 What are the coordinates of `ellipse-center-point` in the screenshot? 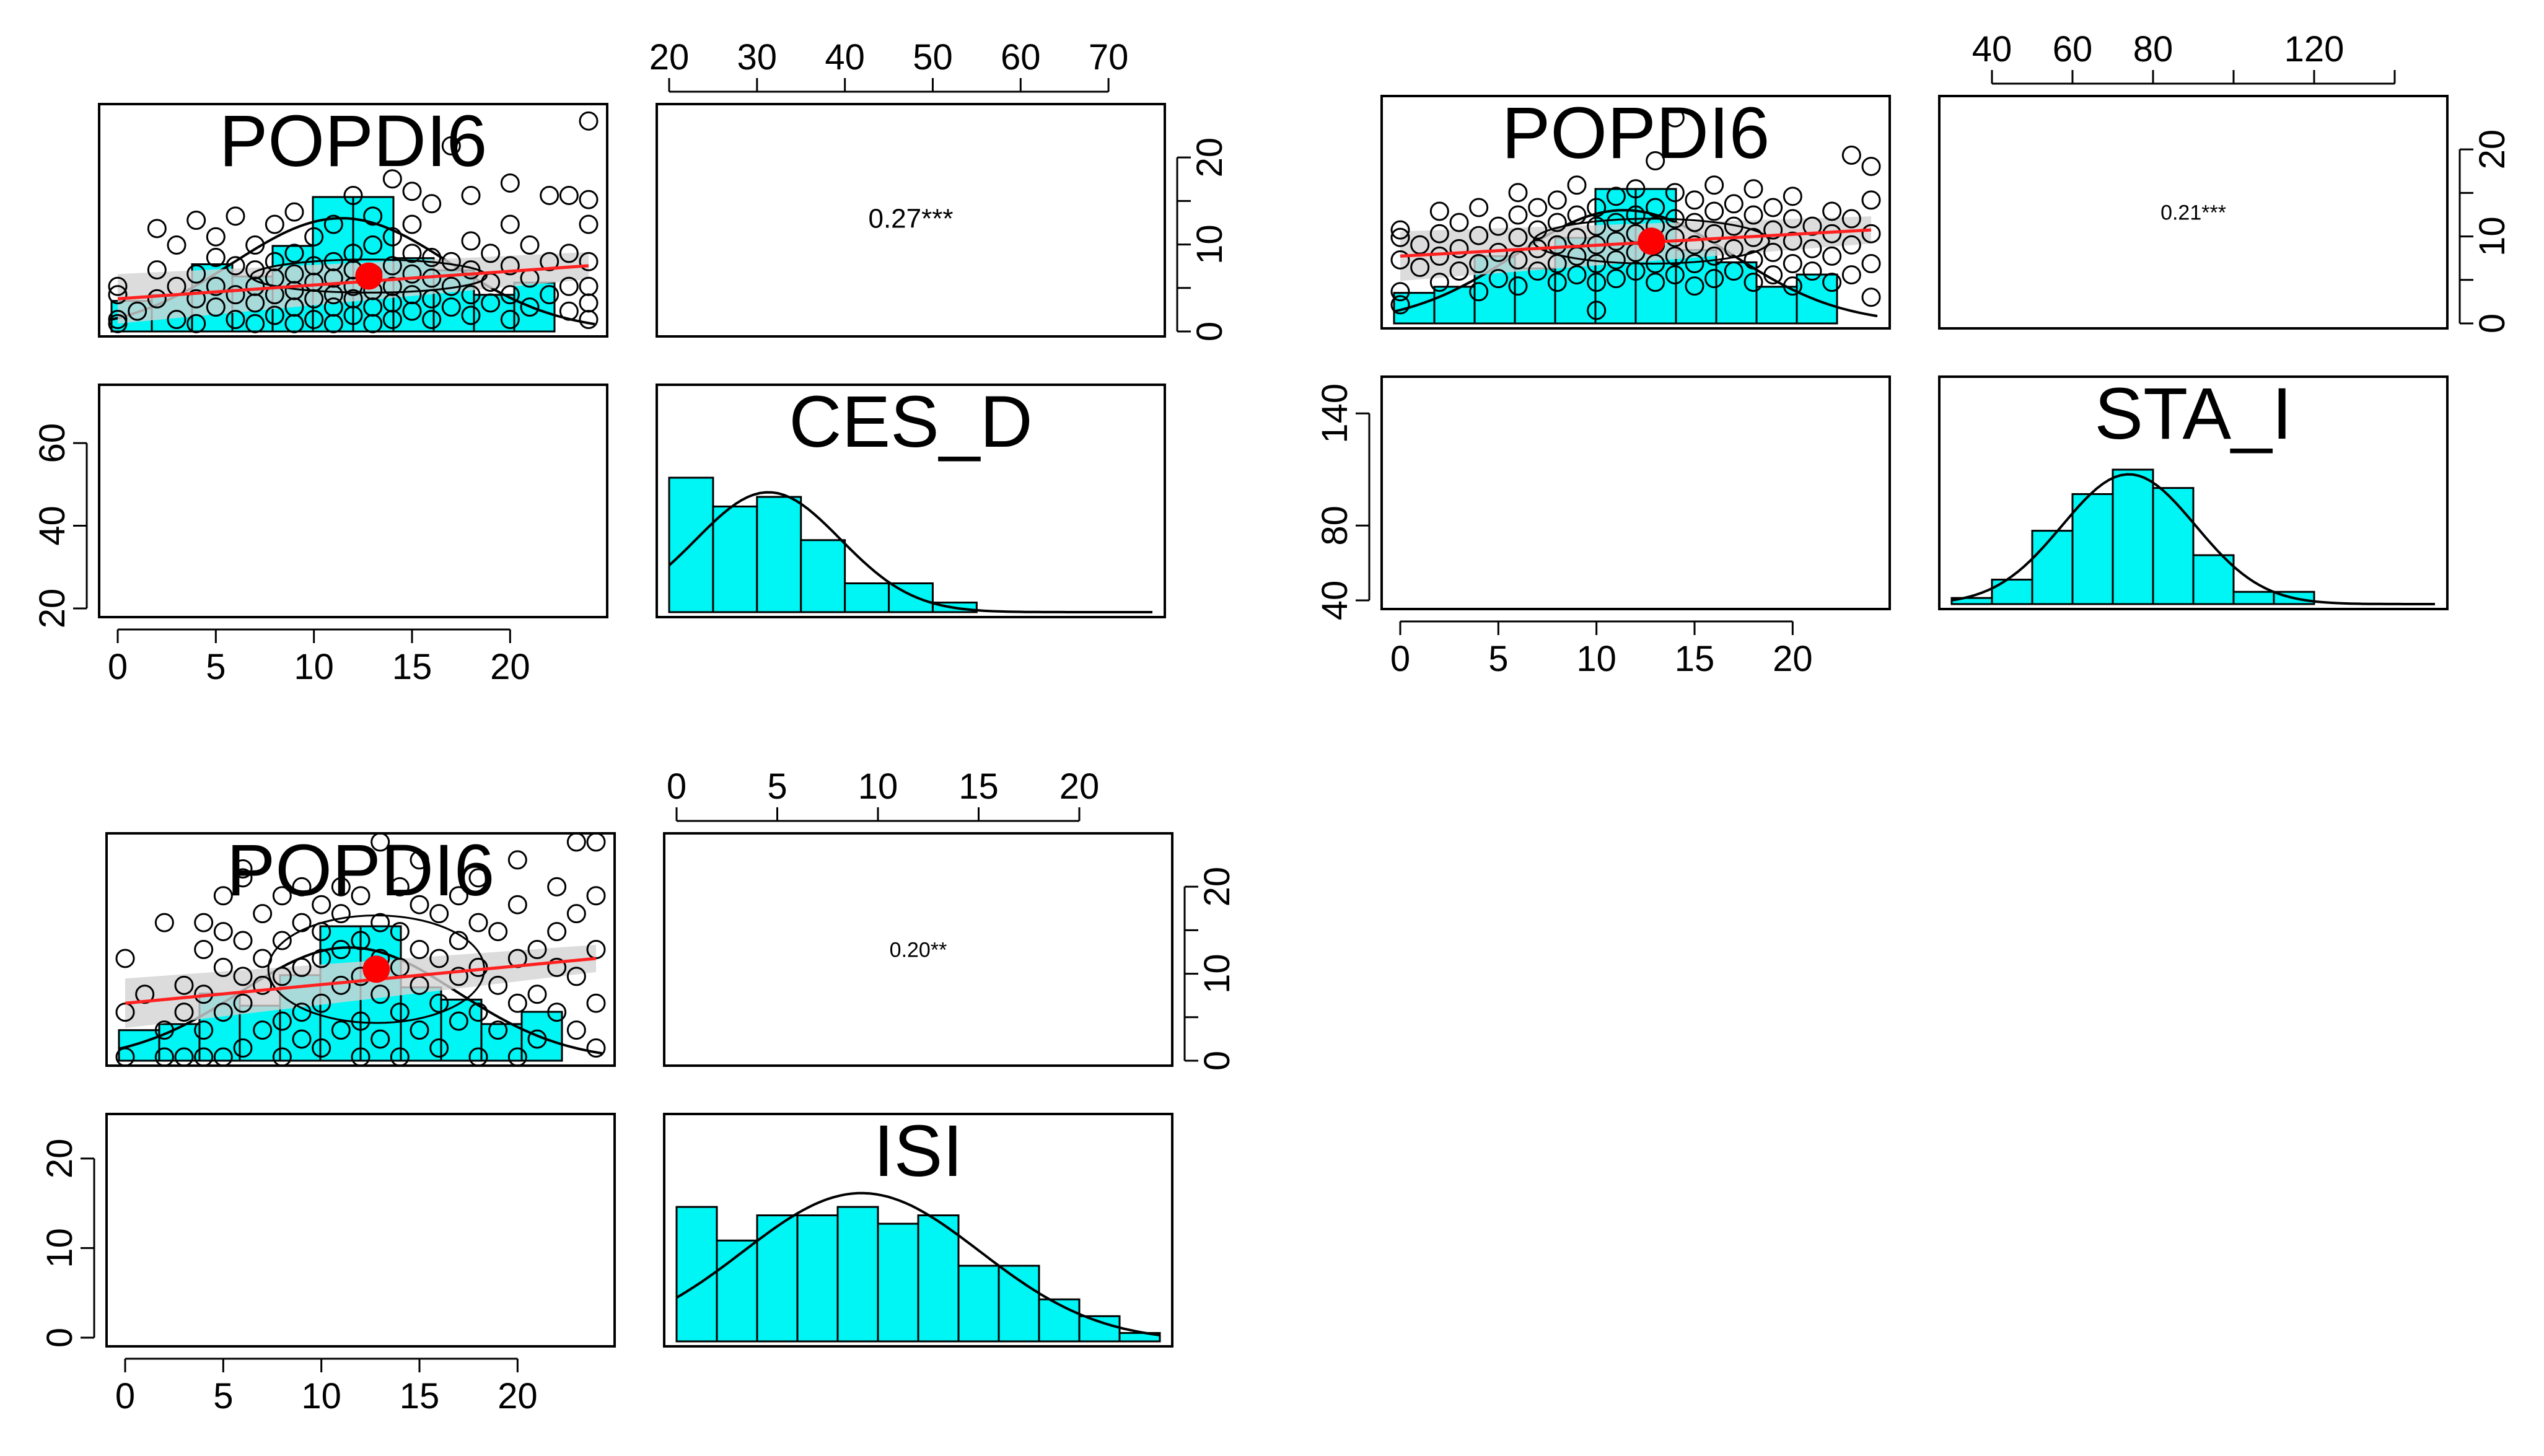 It's located at (369, 276).